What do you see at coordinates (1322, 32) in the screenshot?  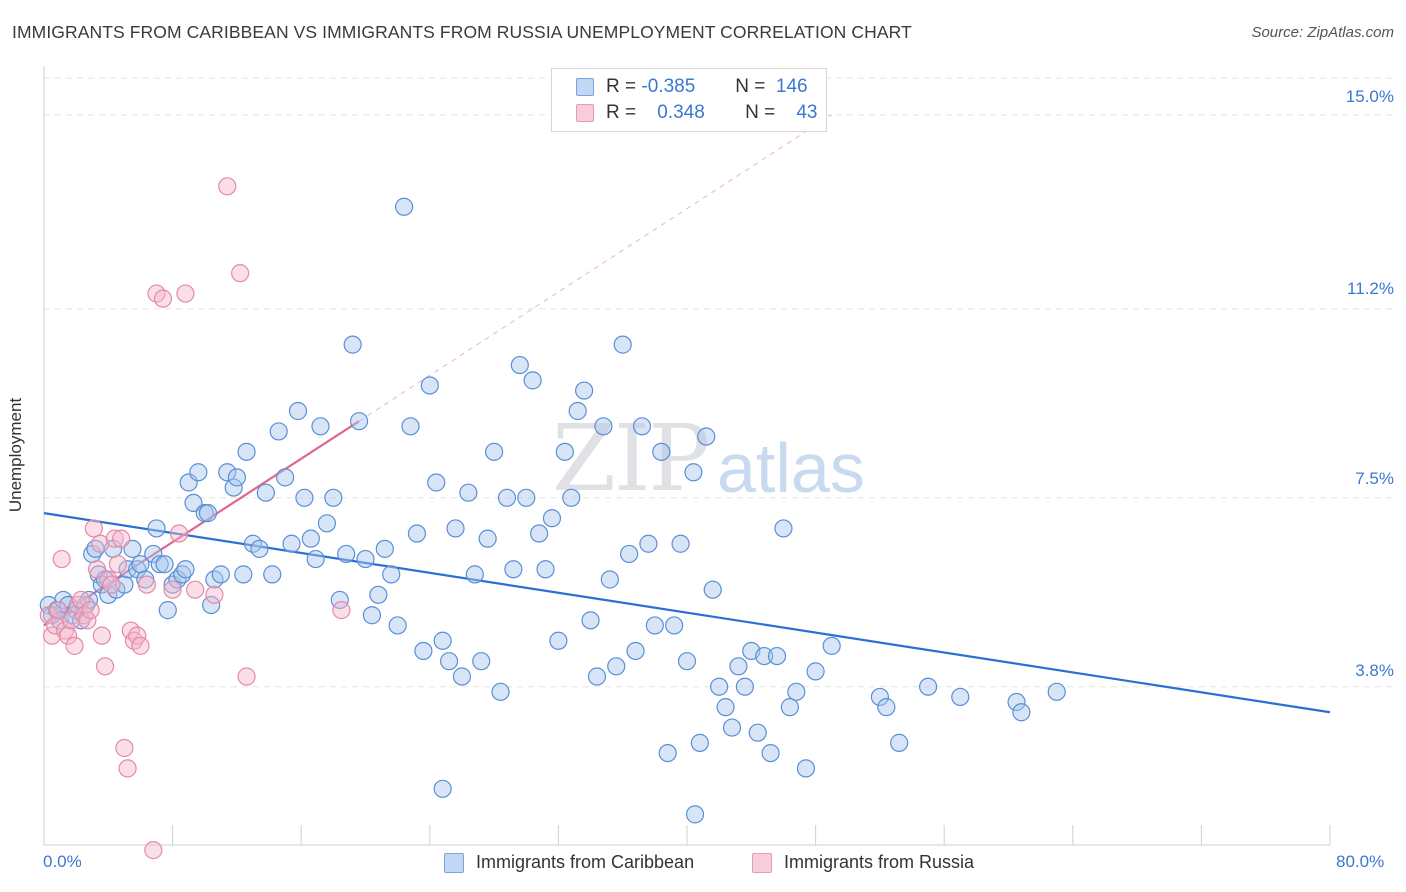 I see `chart-source: Source: ZipAtlas.com` at bounding box center [1322, 32].